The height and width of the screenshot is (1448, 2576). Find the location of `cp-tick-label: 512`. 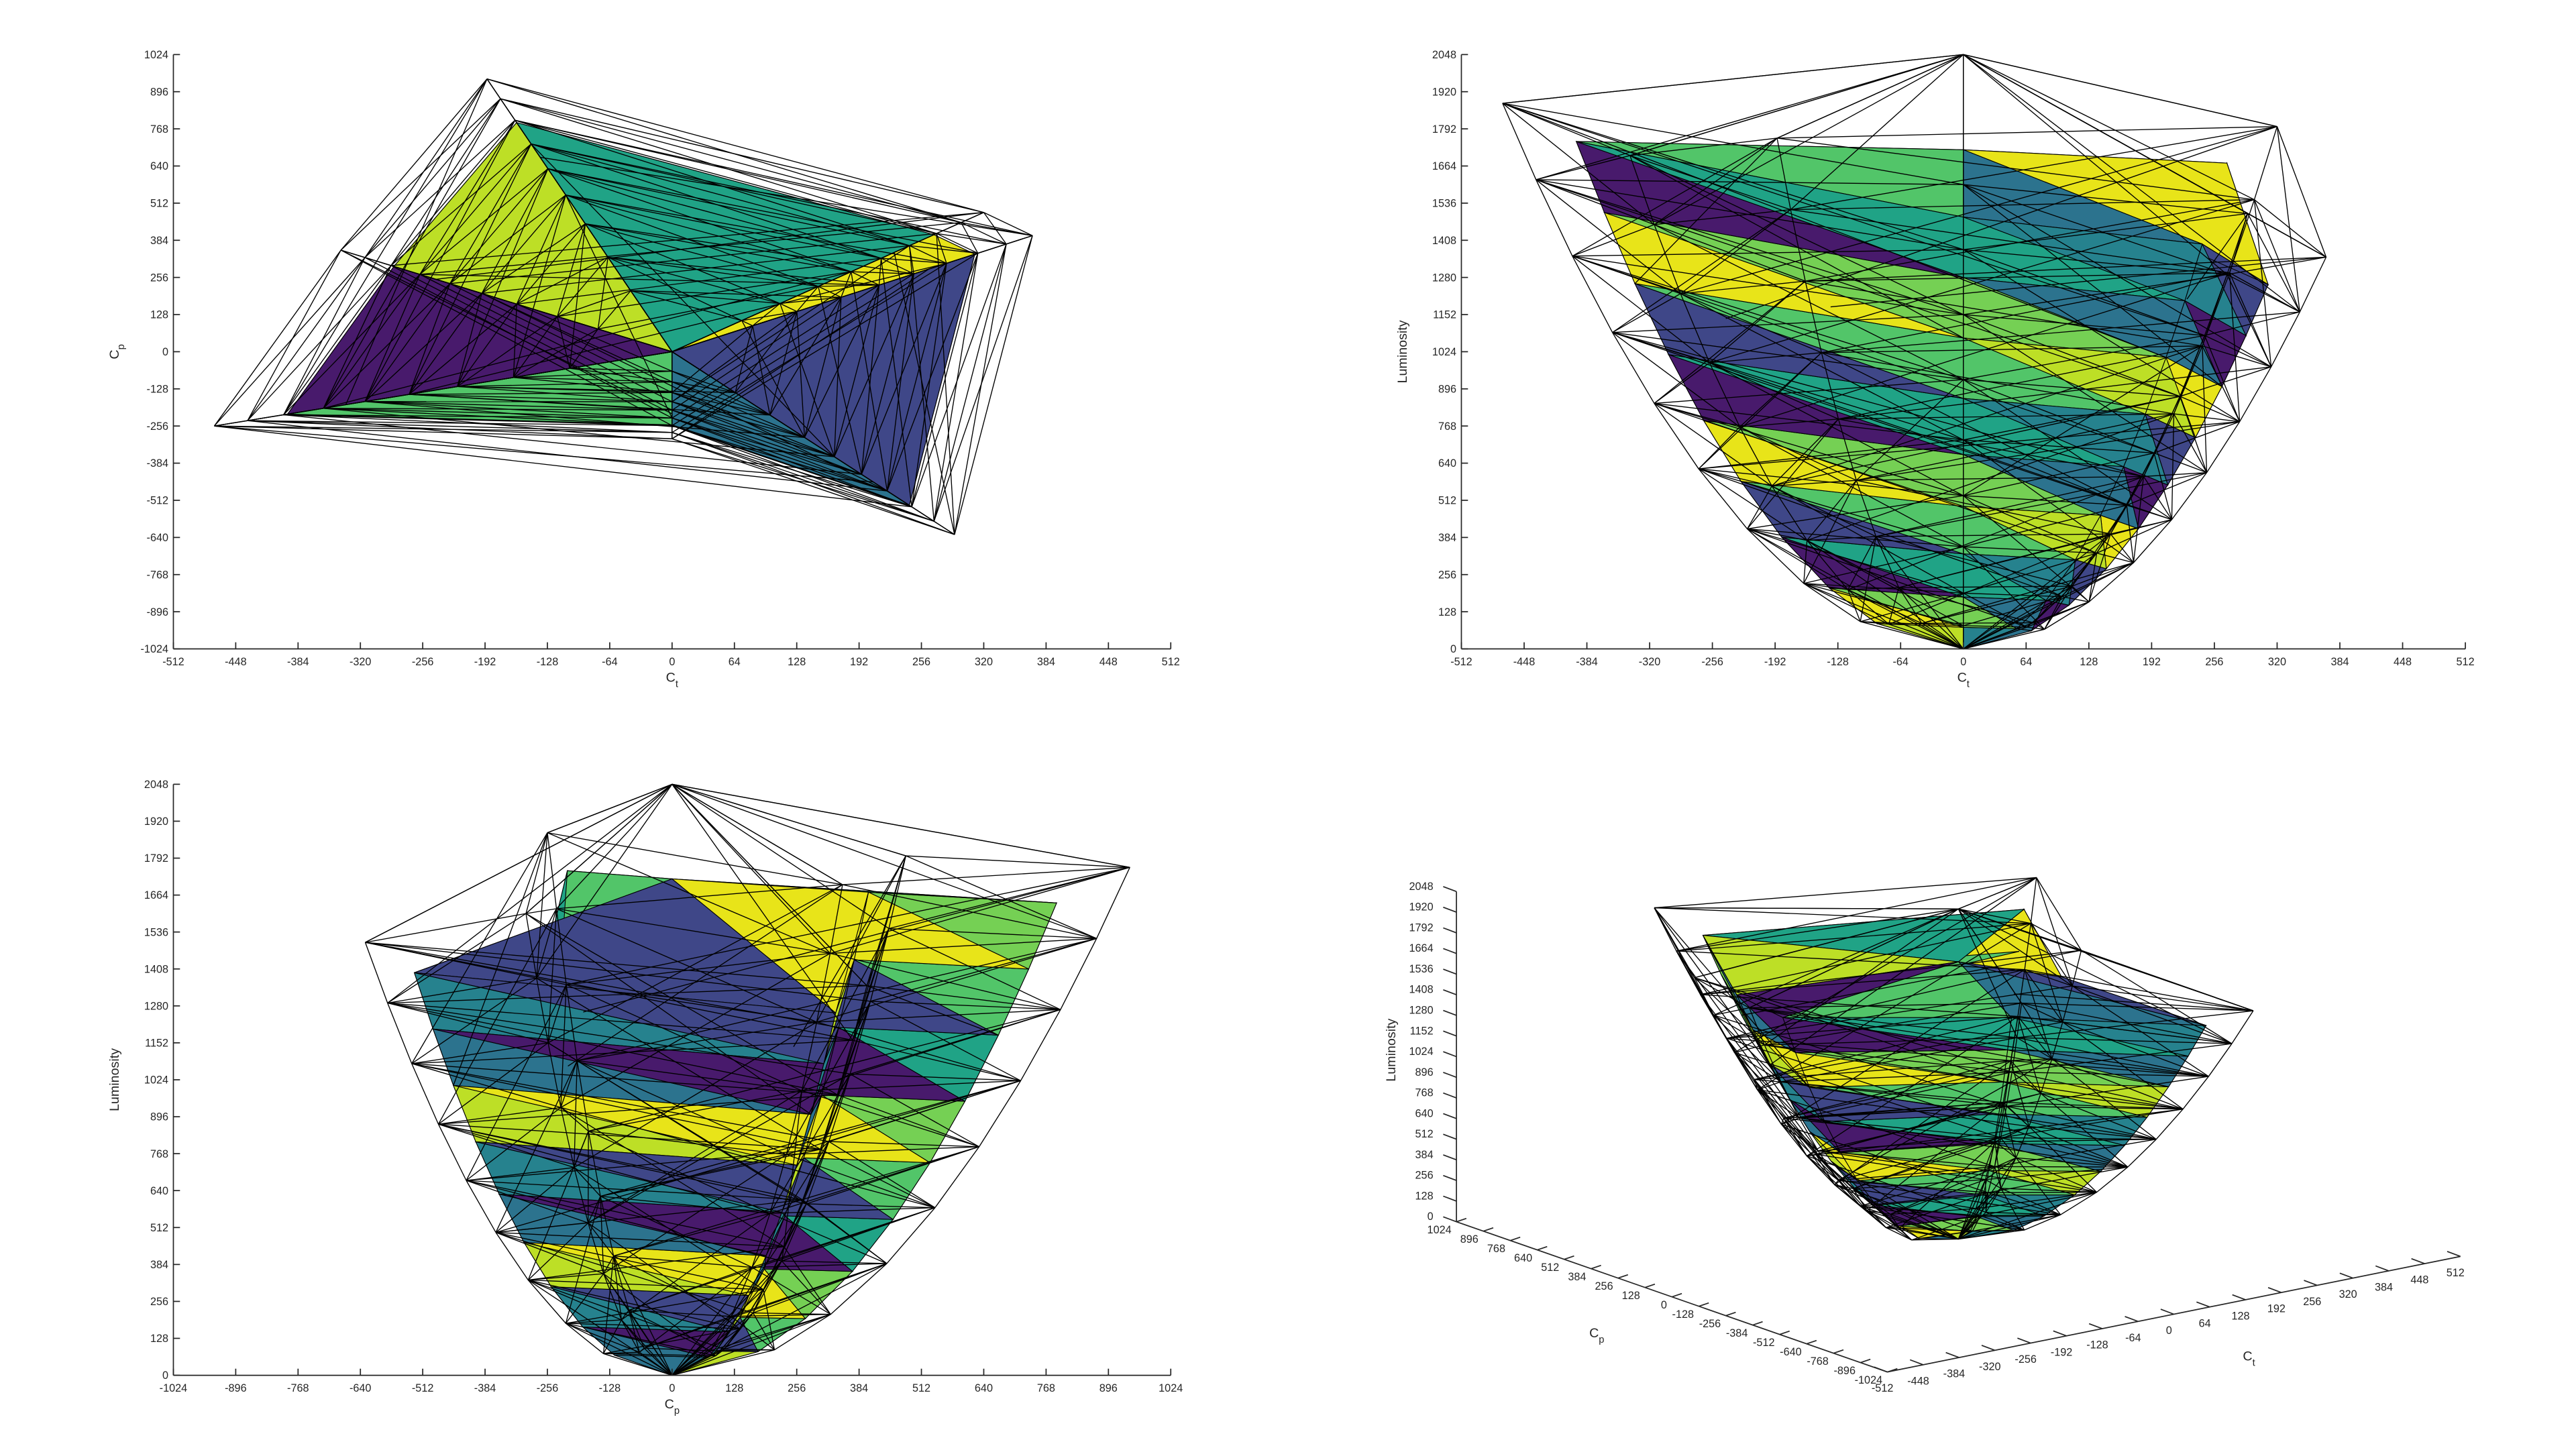

cp-tick-label: 512 is located at coordinates (1550, 1268).